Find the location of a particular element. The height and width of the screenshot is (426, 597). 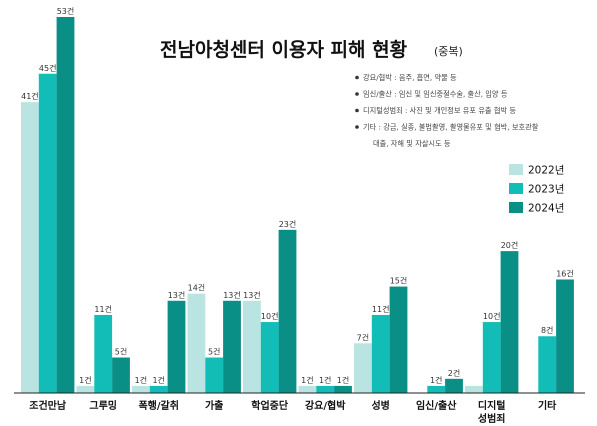

legend-label: 2024년 is located at coordinates (546, 209).